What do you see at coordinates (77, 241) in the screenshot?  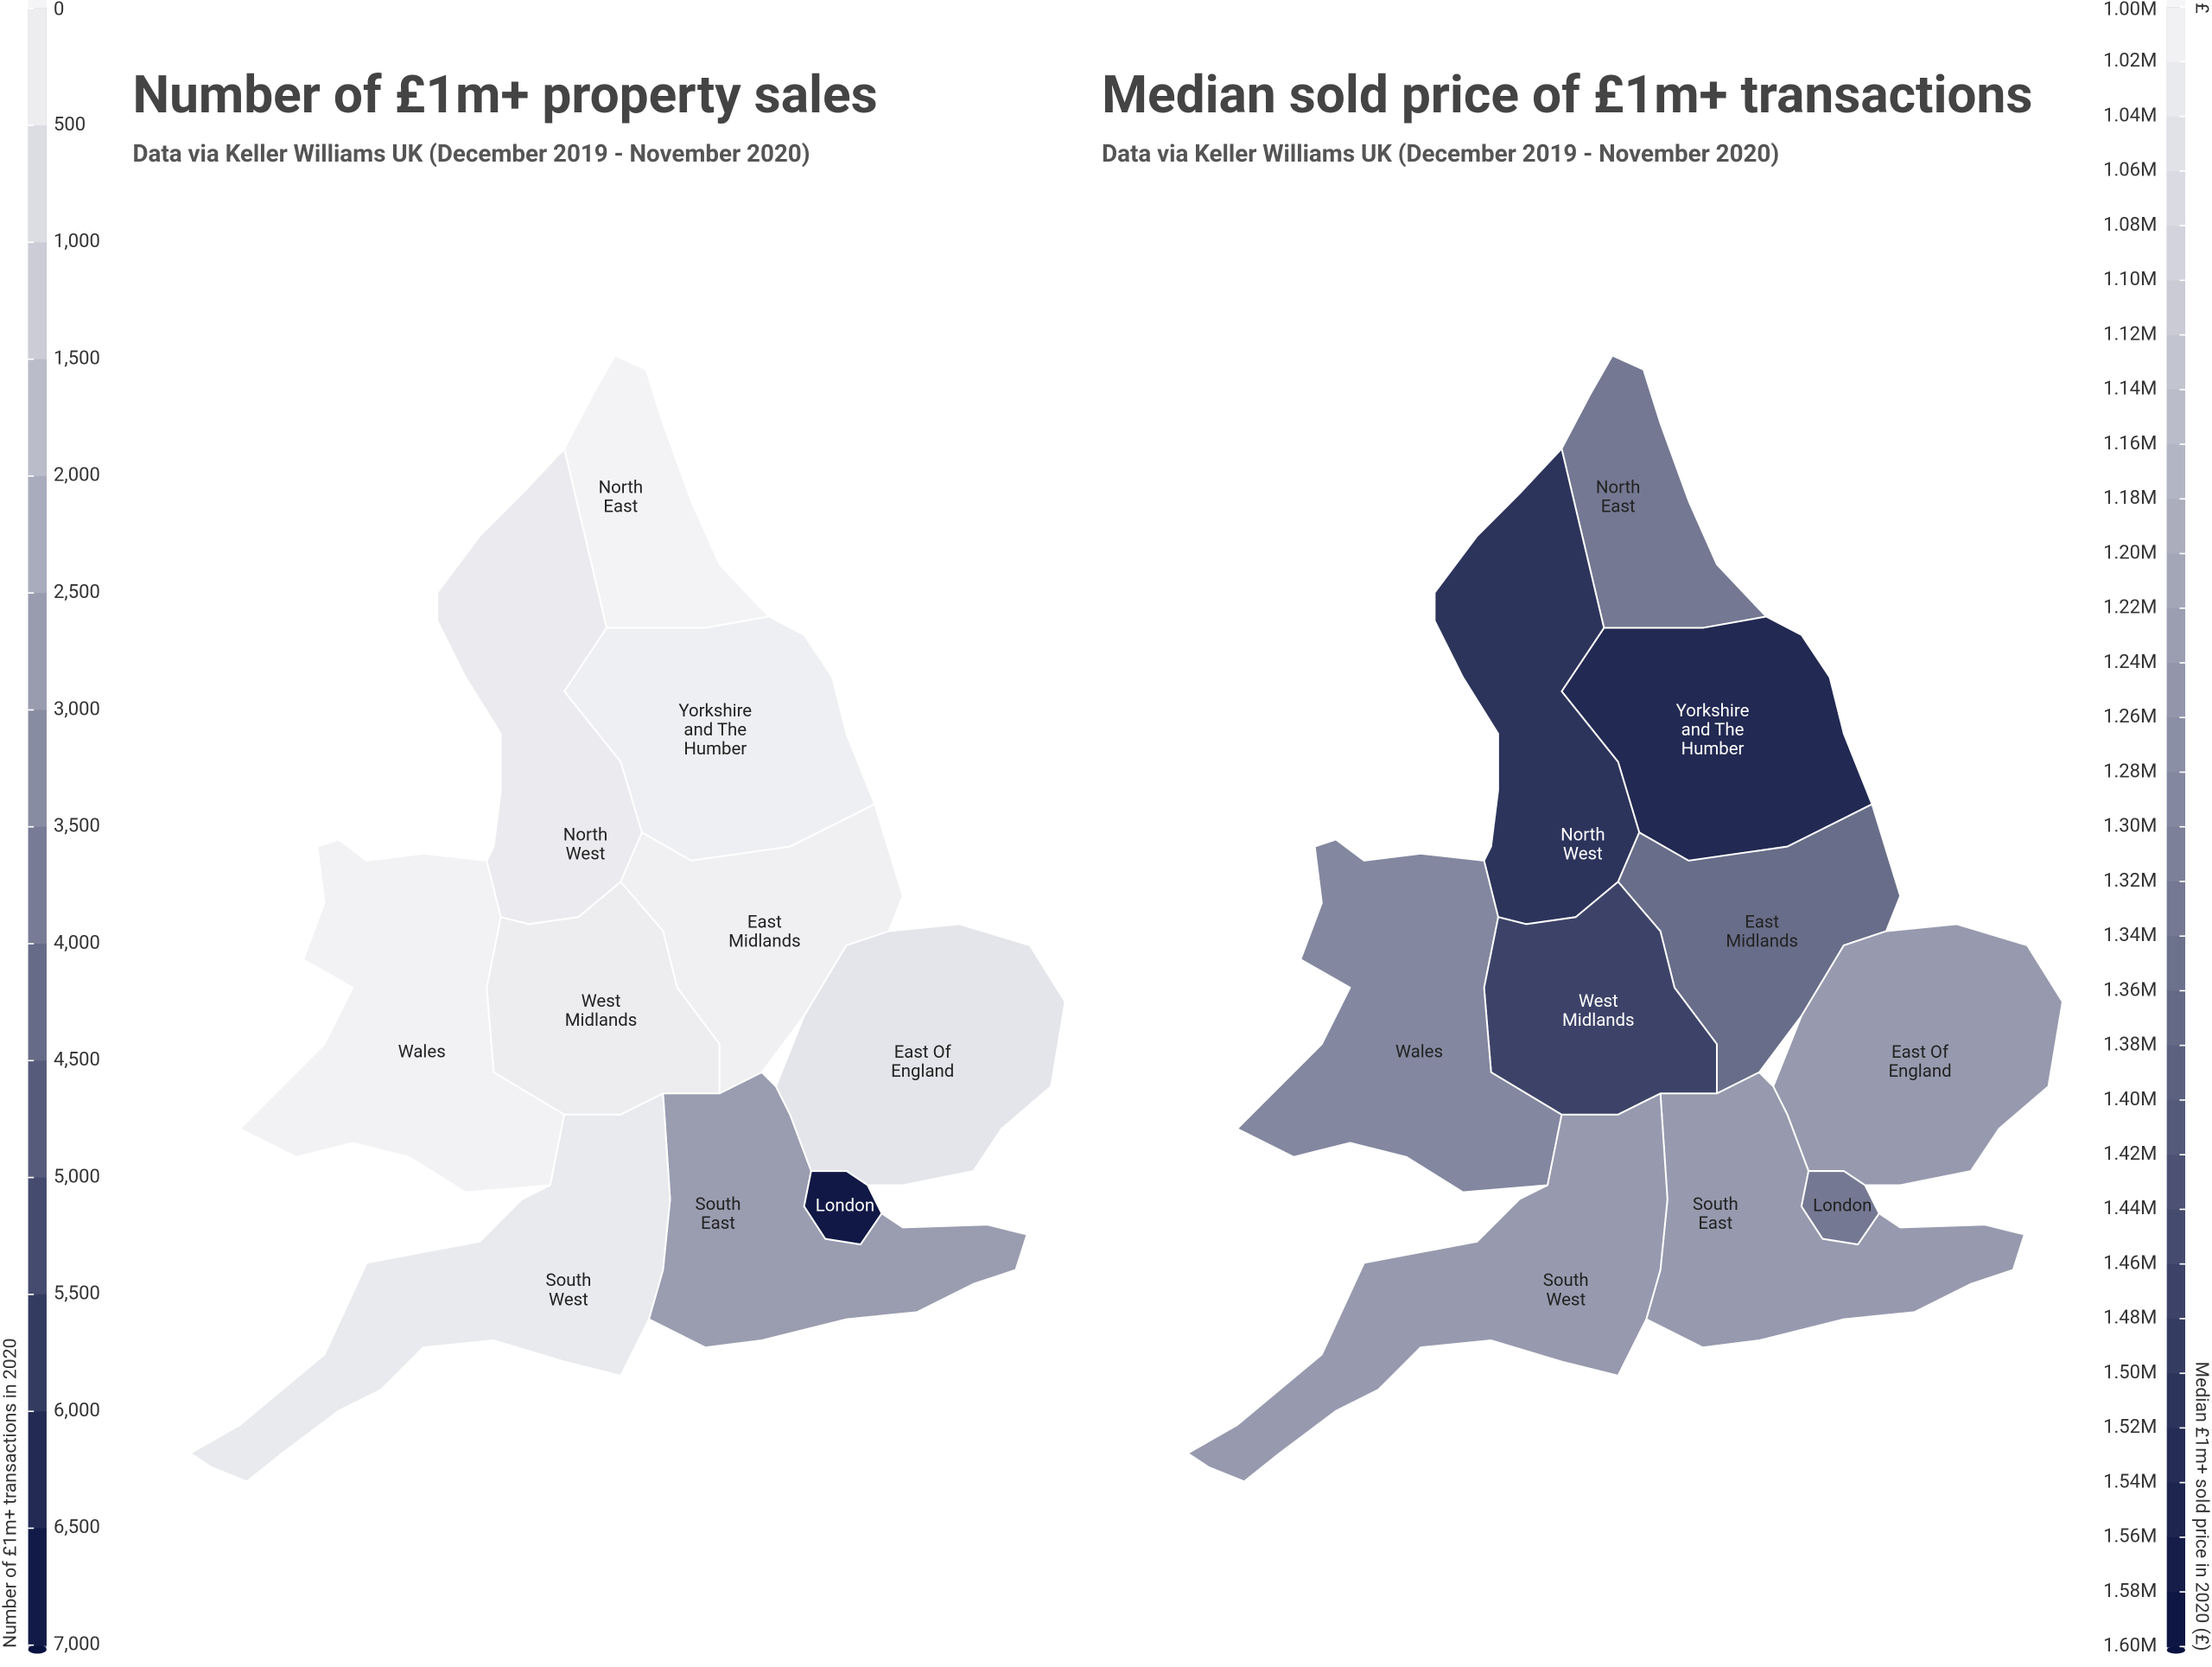 I see `legend-tick-label: 1,000` at bounding box center [77, 241].